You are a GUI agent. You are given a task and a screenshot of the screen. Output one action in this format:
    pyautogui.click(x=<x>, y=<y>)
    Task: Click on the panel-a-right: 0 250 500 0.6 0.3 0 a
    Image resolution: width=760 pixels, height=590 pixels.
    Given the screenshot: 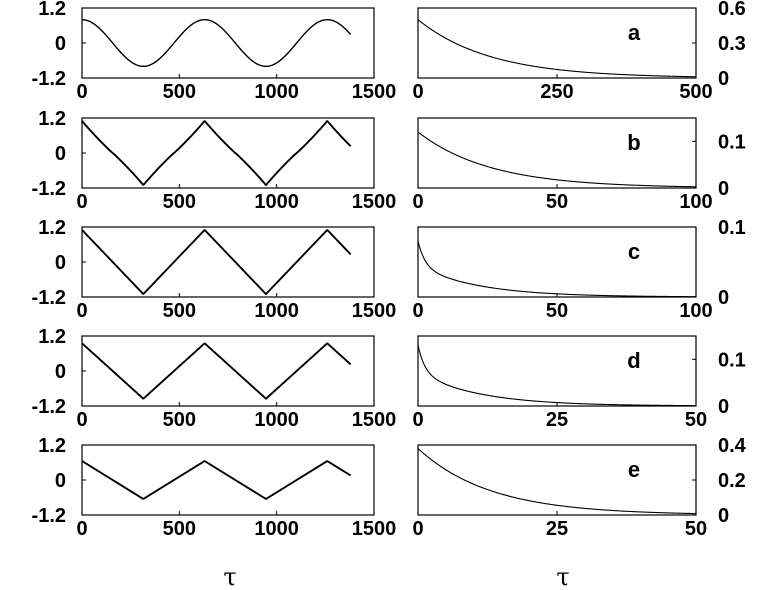 What is the action you would take?
    pyautogui.click(x=578, y=51)
    